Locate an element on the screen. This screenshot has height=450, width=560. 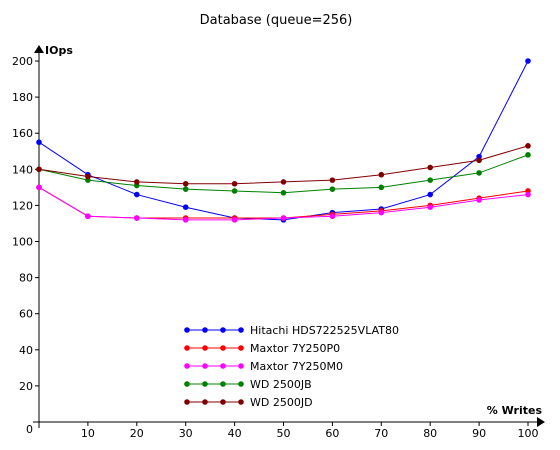
legend-label: WD 2500JB is located at coordinates (281, 384).